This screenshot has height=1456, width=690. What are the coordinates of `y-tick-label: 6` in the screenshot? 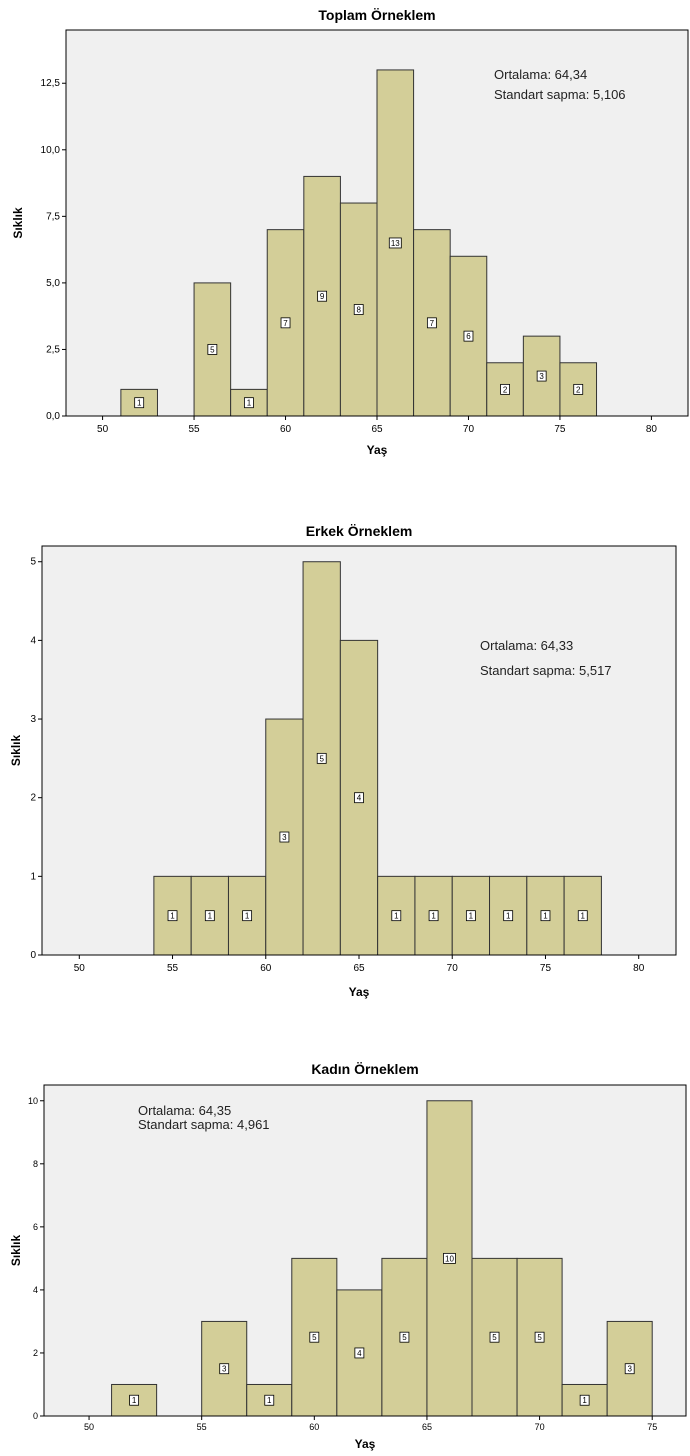 It's located at (35, 1227).